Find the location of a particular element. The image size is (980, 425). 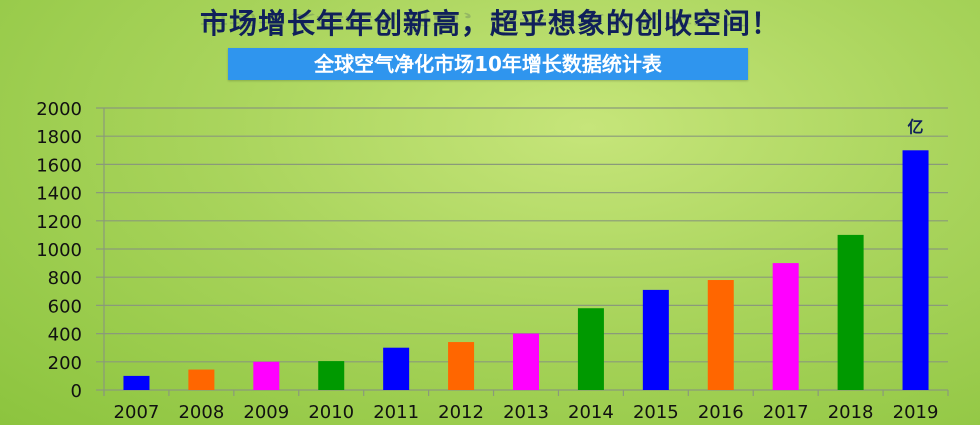

chart-title-banner: 全球空气净化市场10年增长数据统计表 is located at coordinates (488, 64).